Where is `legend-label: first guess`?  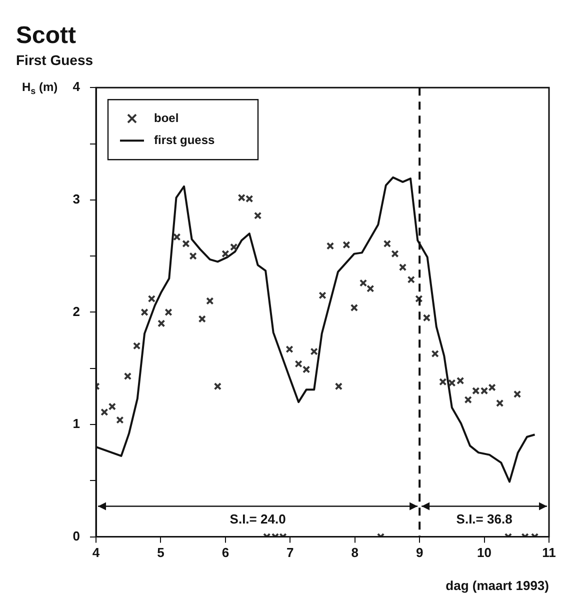
legend-label: first guess is located at coordinates (185, 139).